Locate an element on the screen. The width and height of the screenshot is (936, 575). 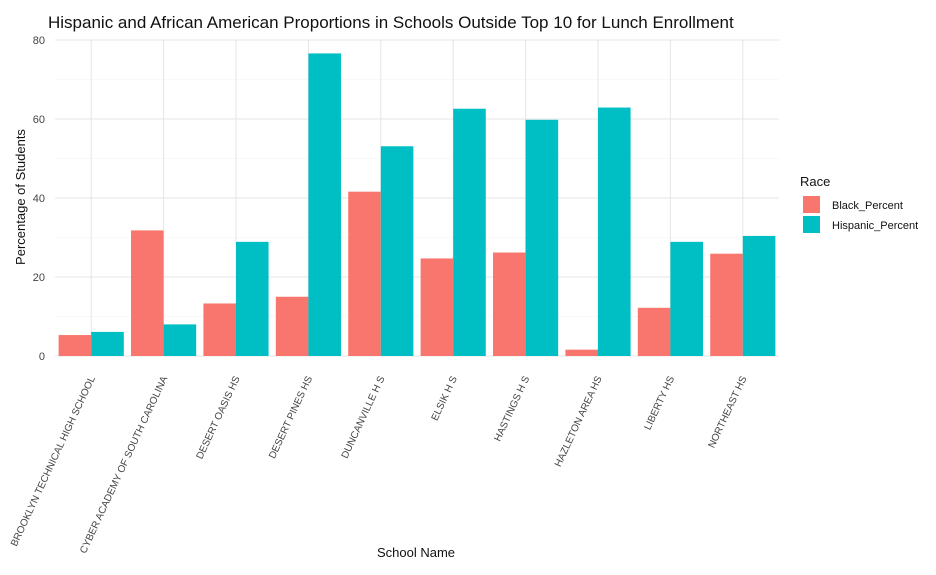
y-tick-label: 40 is located at coordinates (39, 199).